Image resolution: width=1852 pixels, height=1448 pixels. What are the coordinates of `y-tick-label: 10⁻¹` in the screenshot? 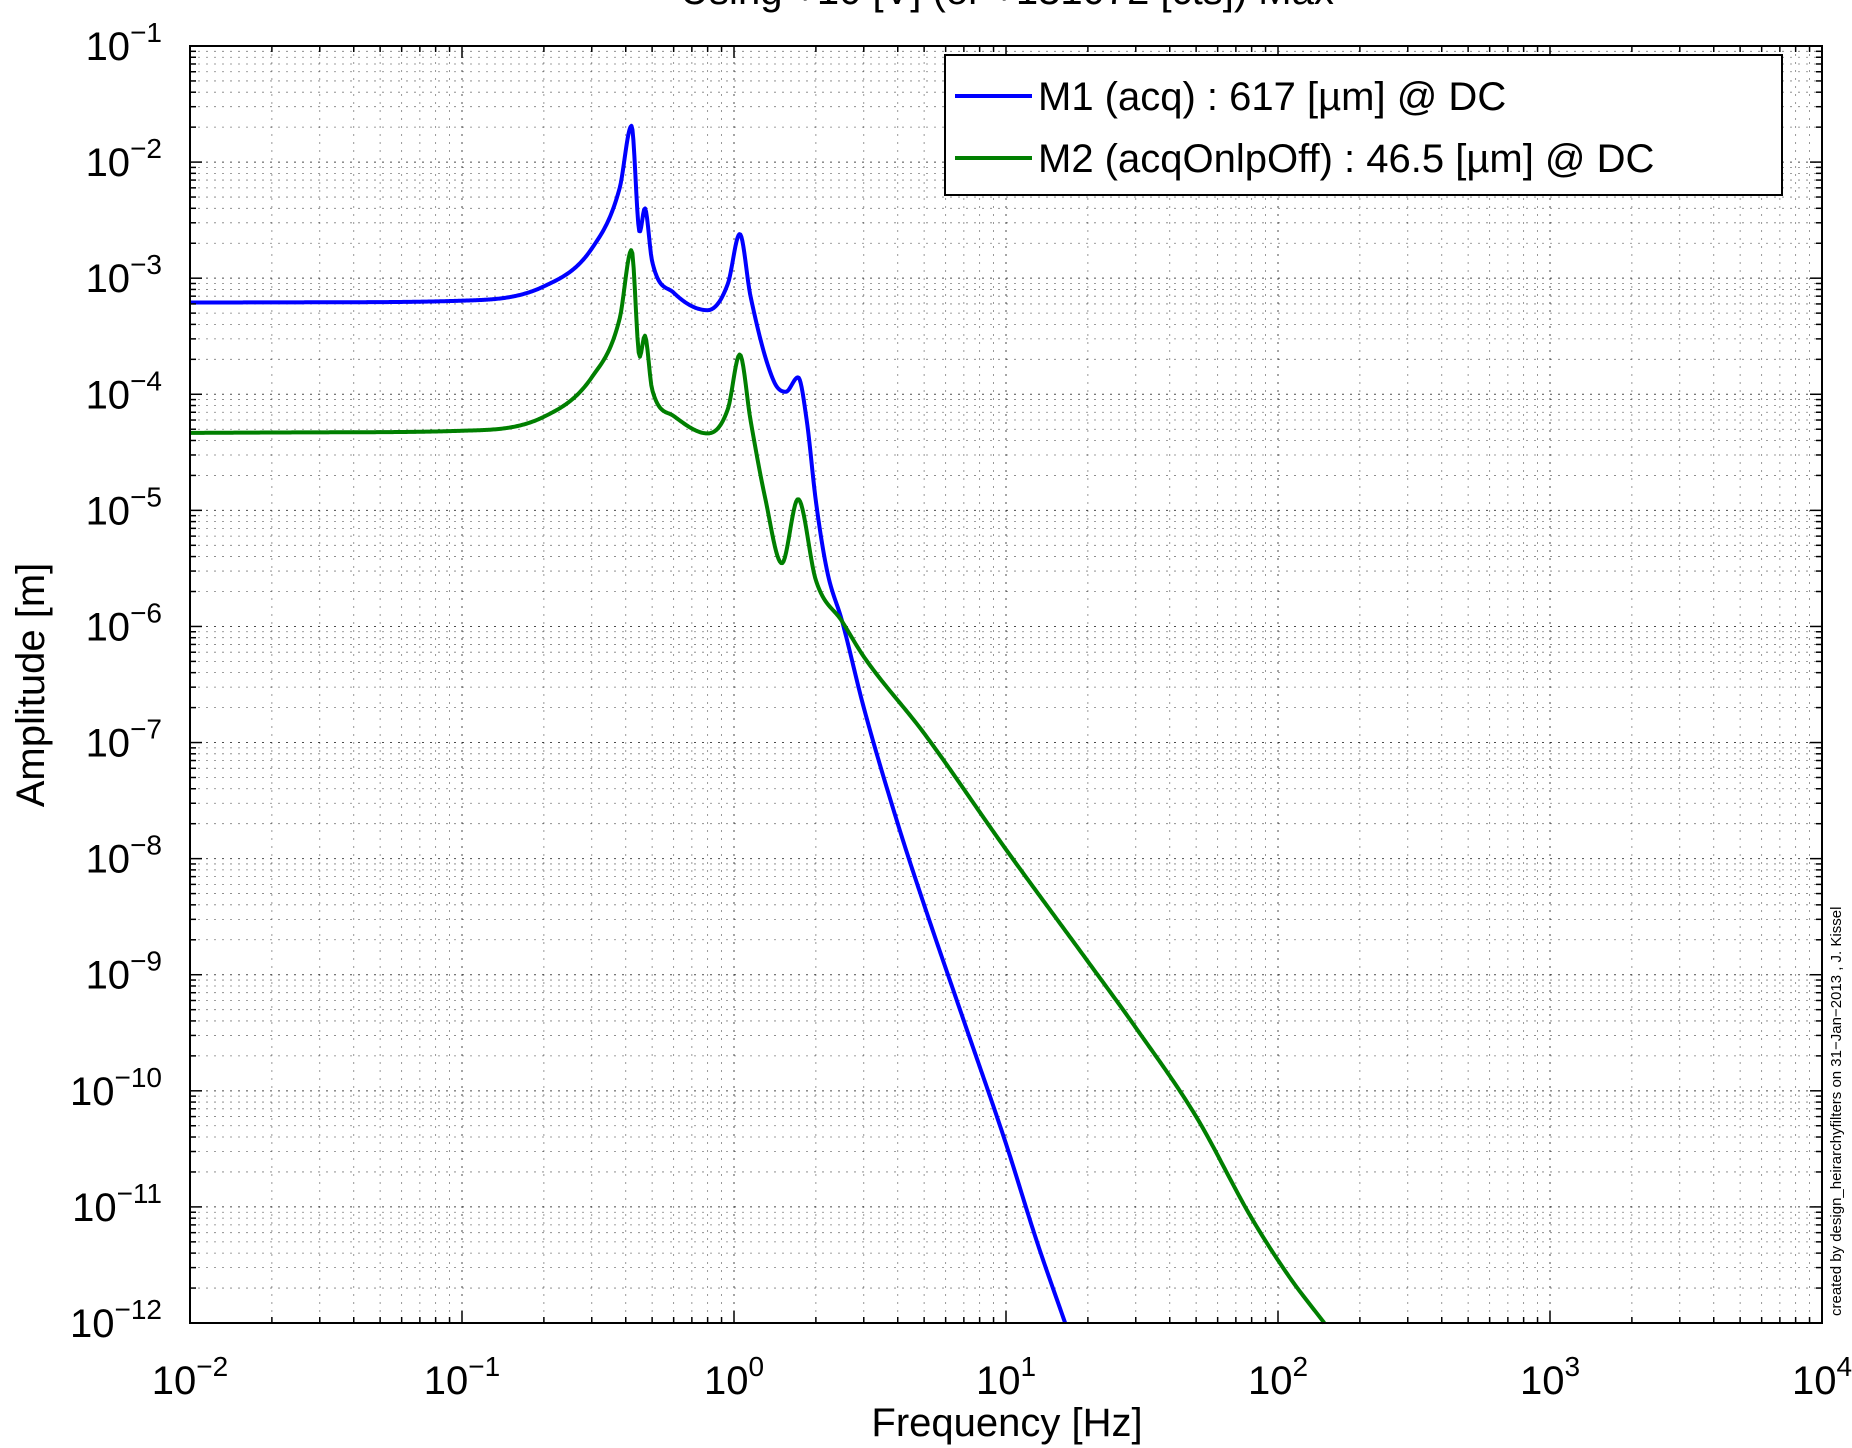 It's located at (124, 43).